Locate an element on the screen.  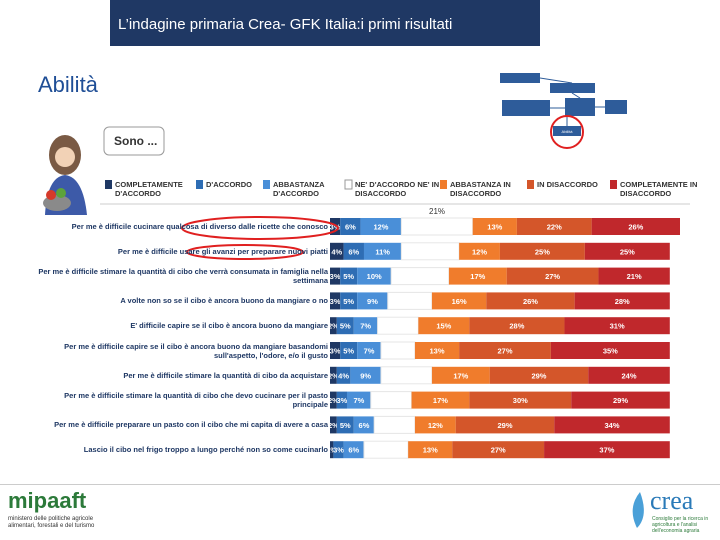
value-label: 26% is located at coordinates (635, 227).